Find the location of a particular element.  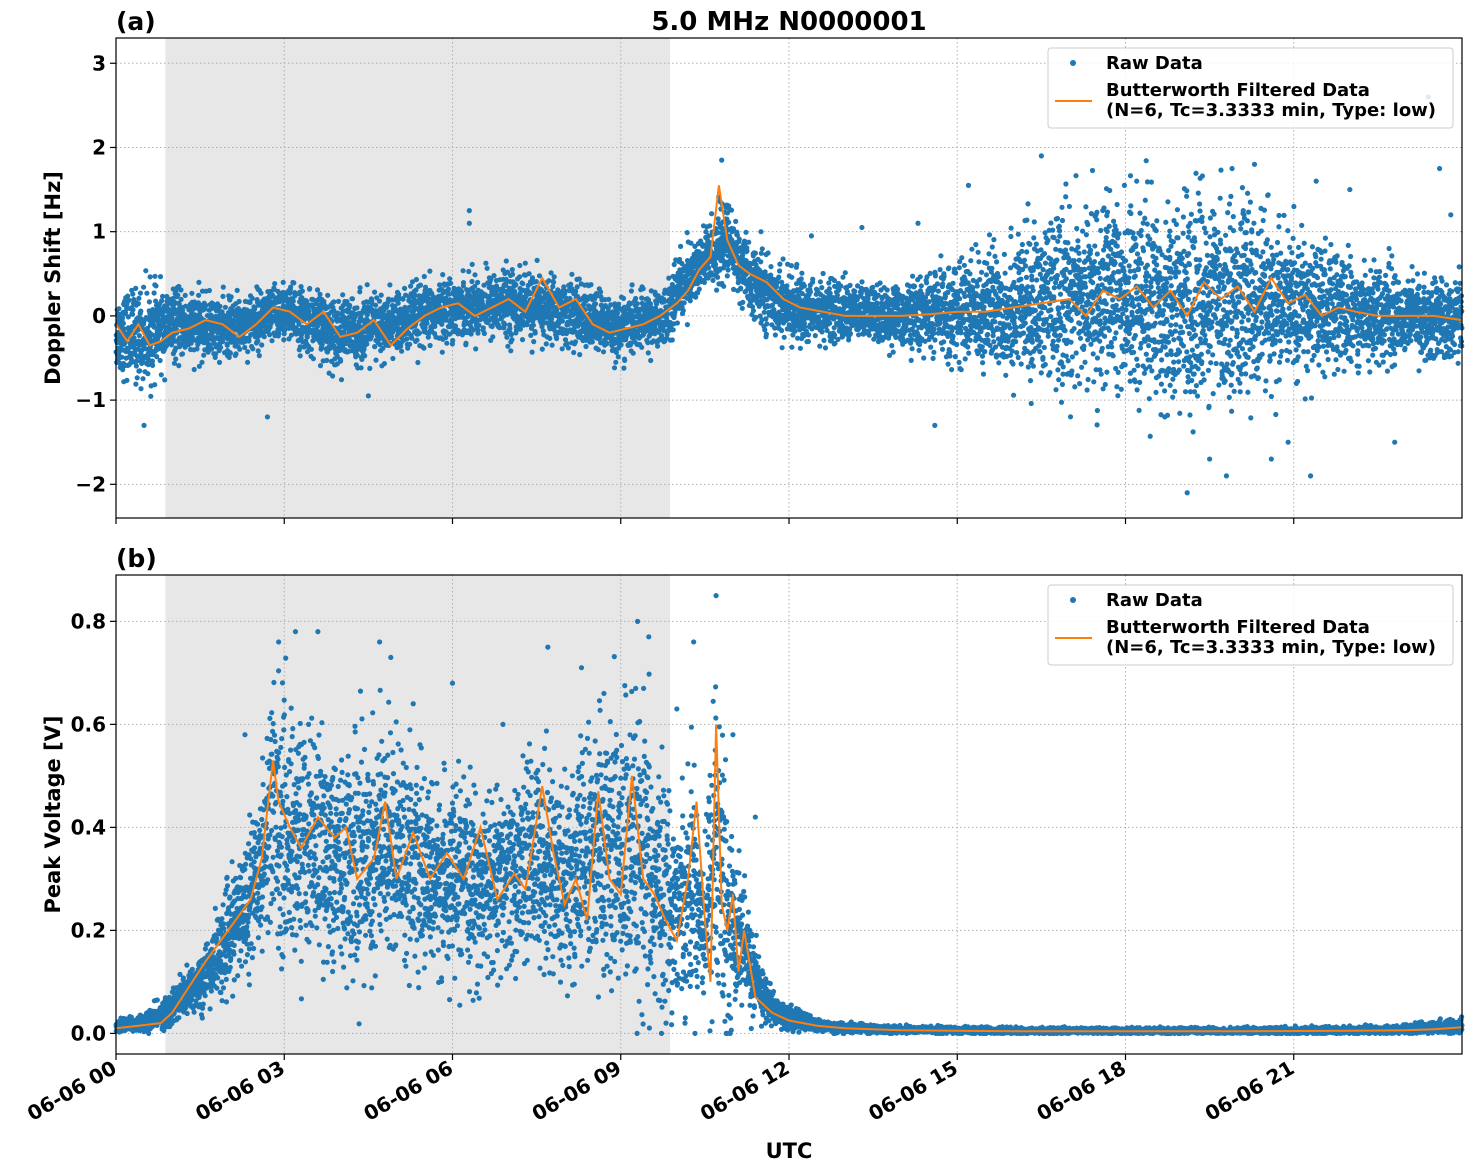

y-tick-label: 0.6 is located at coordinates (88, 724).